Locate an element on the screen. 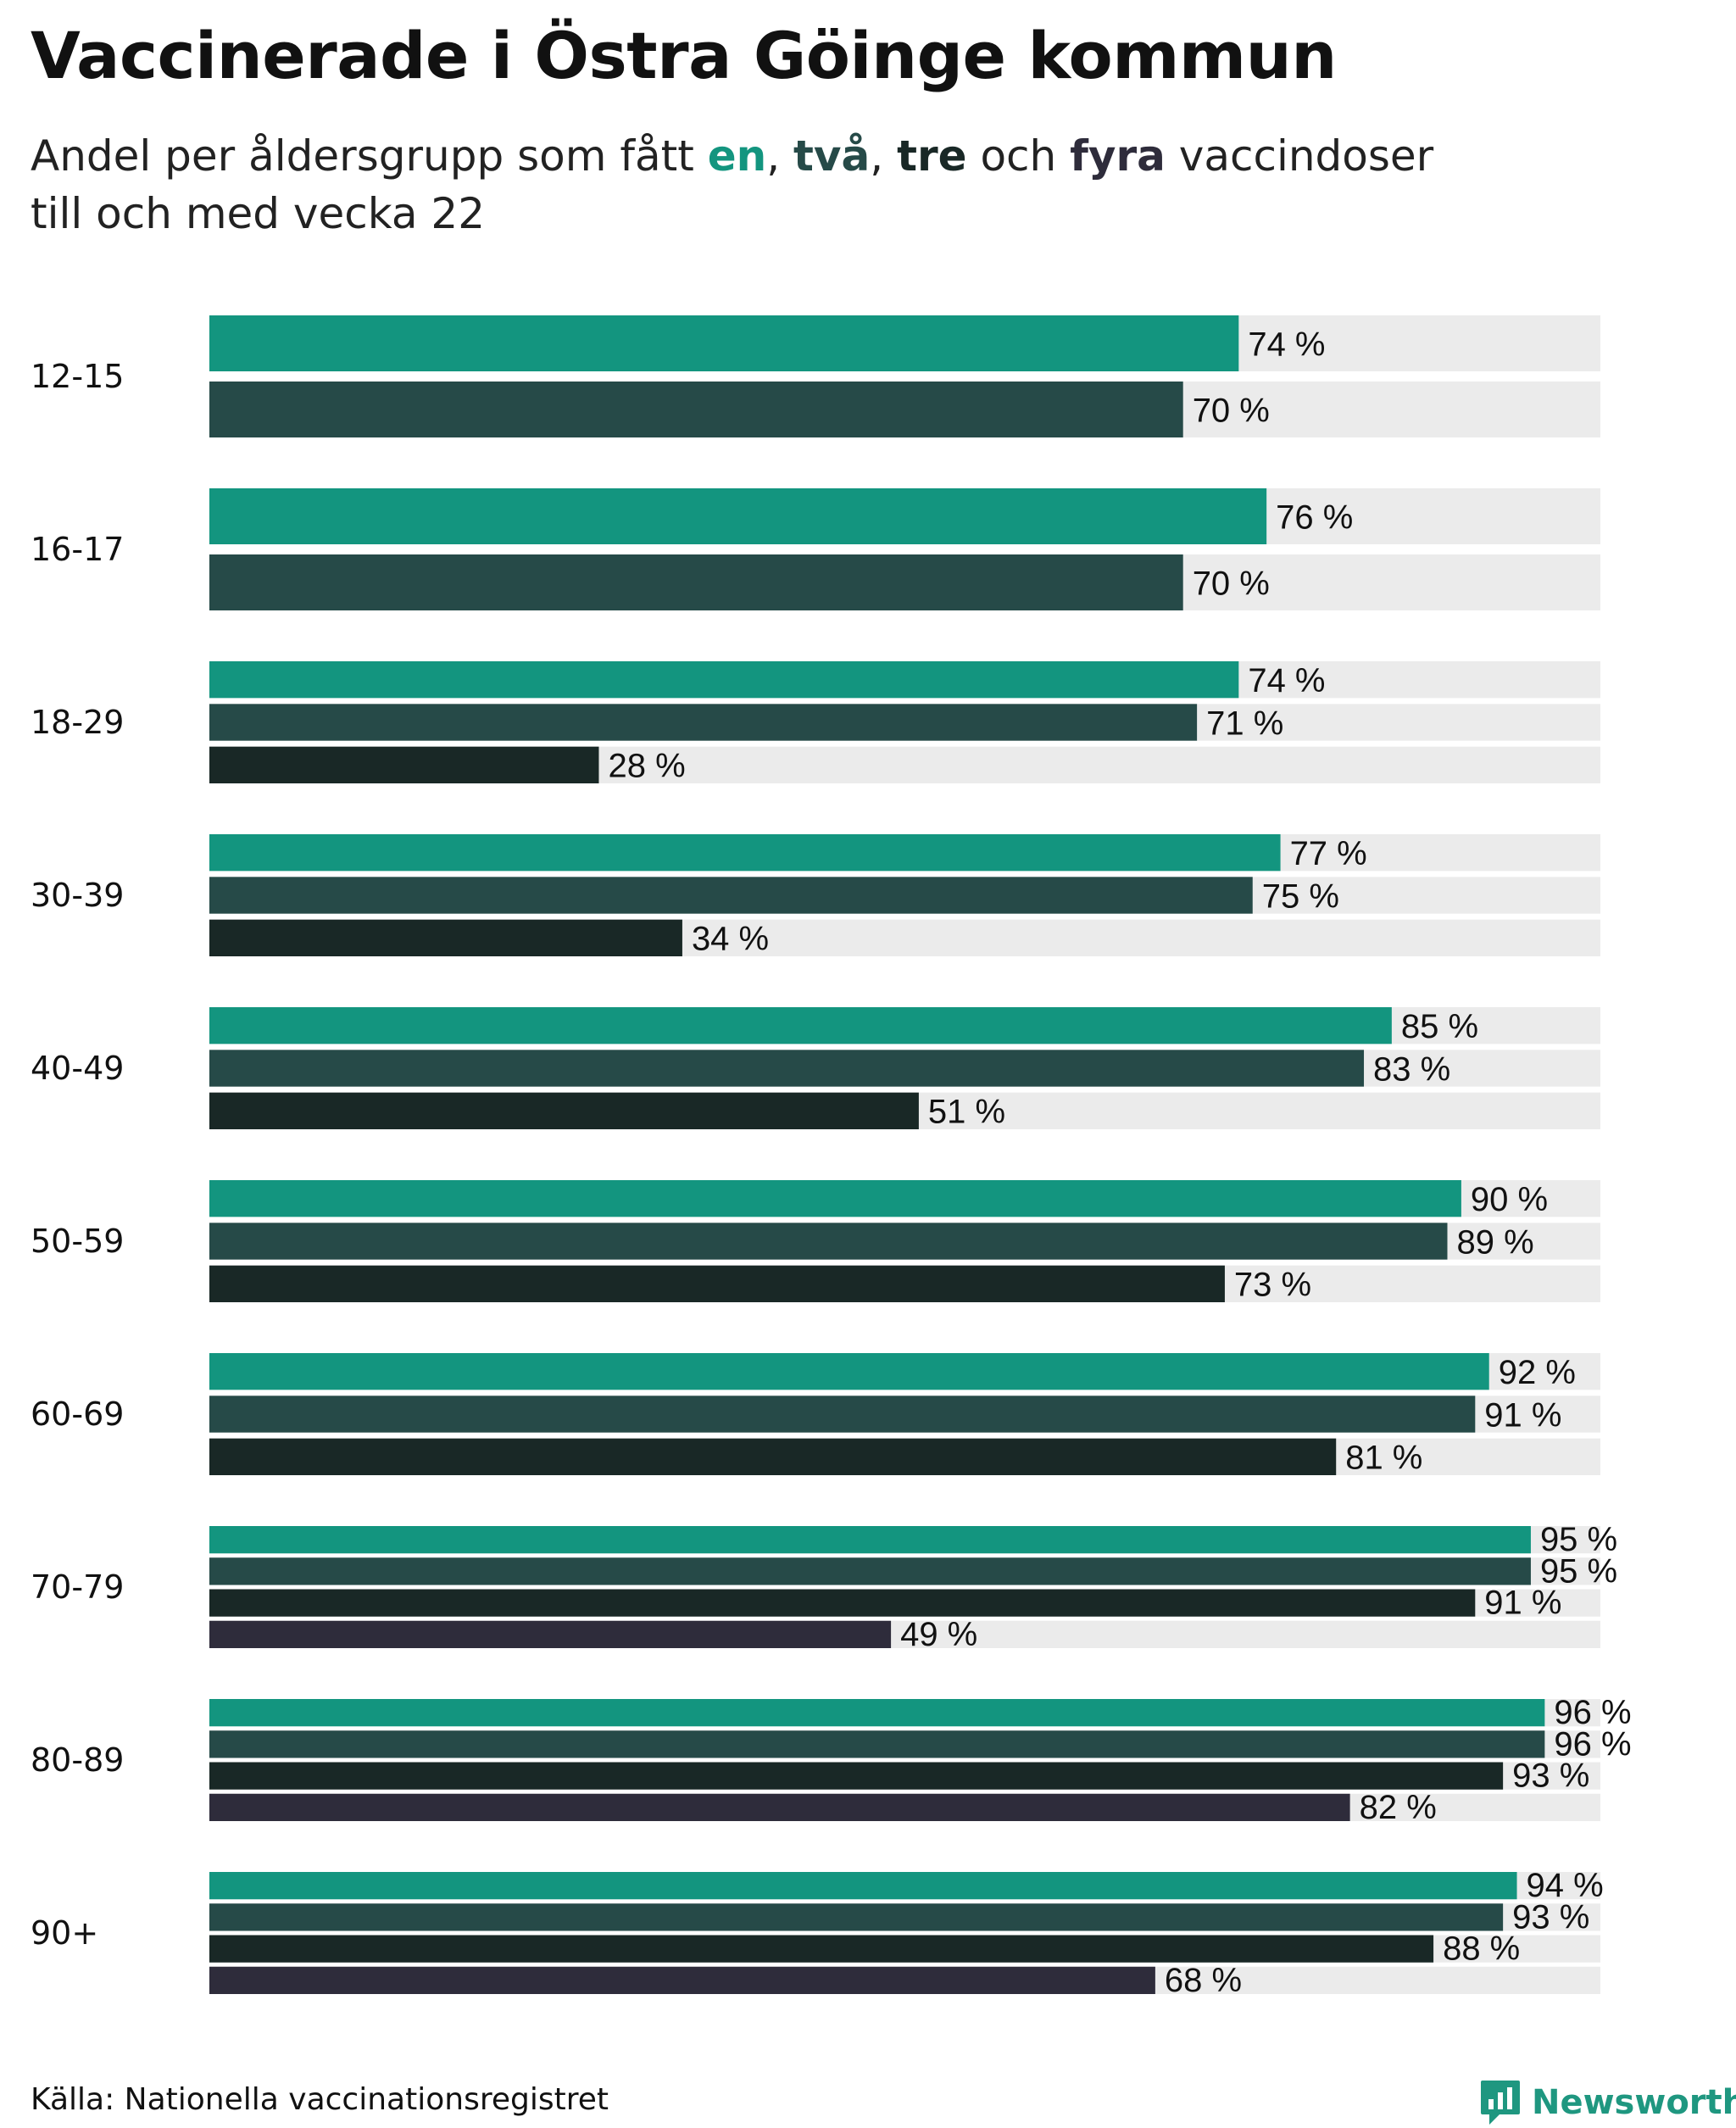  legend-dose-4: fyra is located at coordinates (1118, 156).